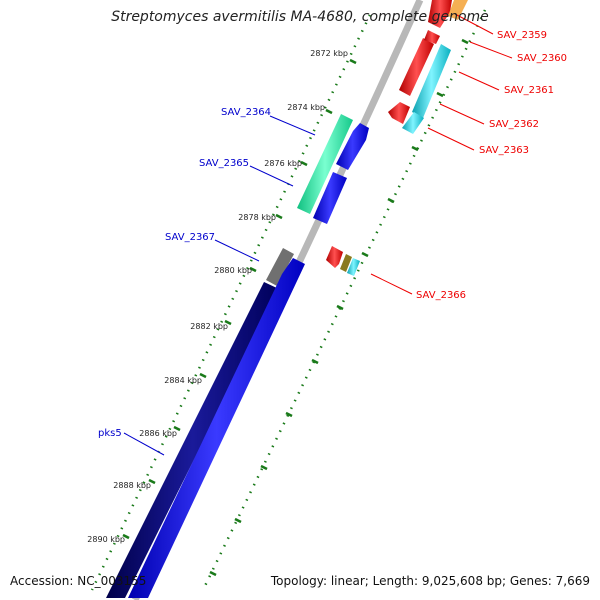  What do you see at coordinates (397, 138) in the screenshot?
I see `right-strand-genes` at bounding box center [397, 138].